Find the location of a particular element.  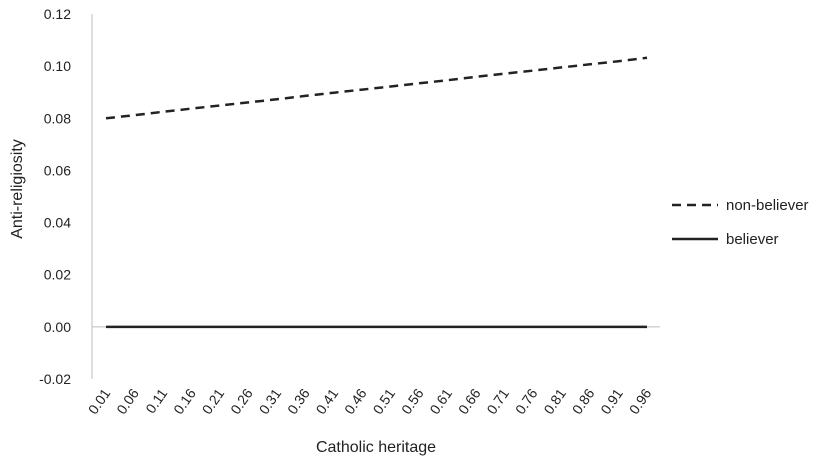

x-tick-label: 0.21 is located at coordinates (213, 401).